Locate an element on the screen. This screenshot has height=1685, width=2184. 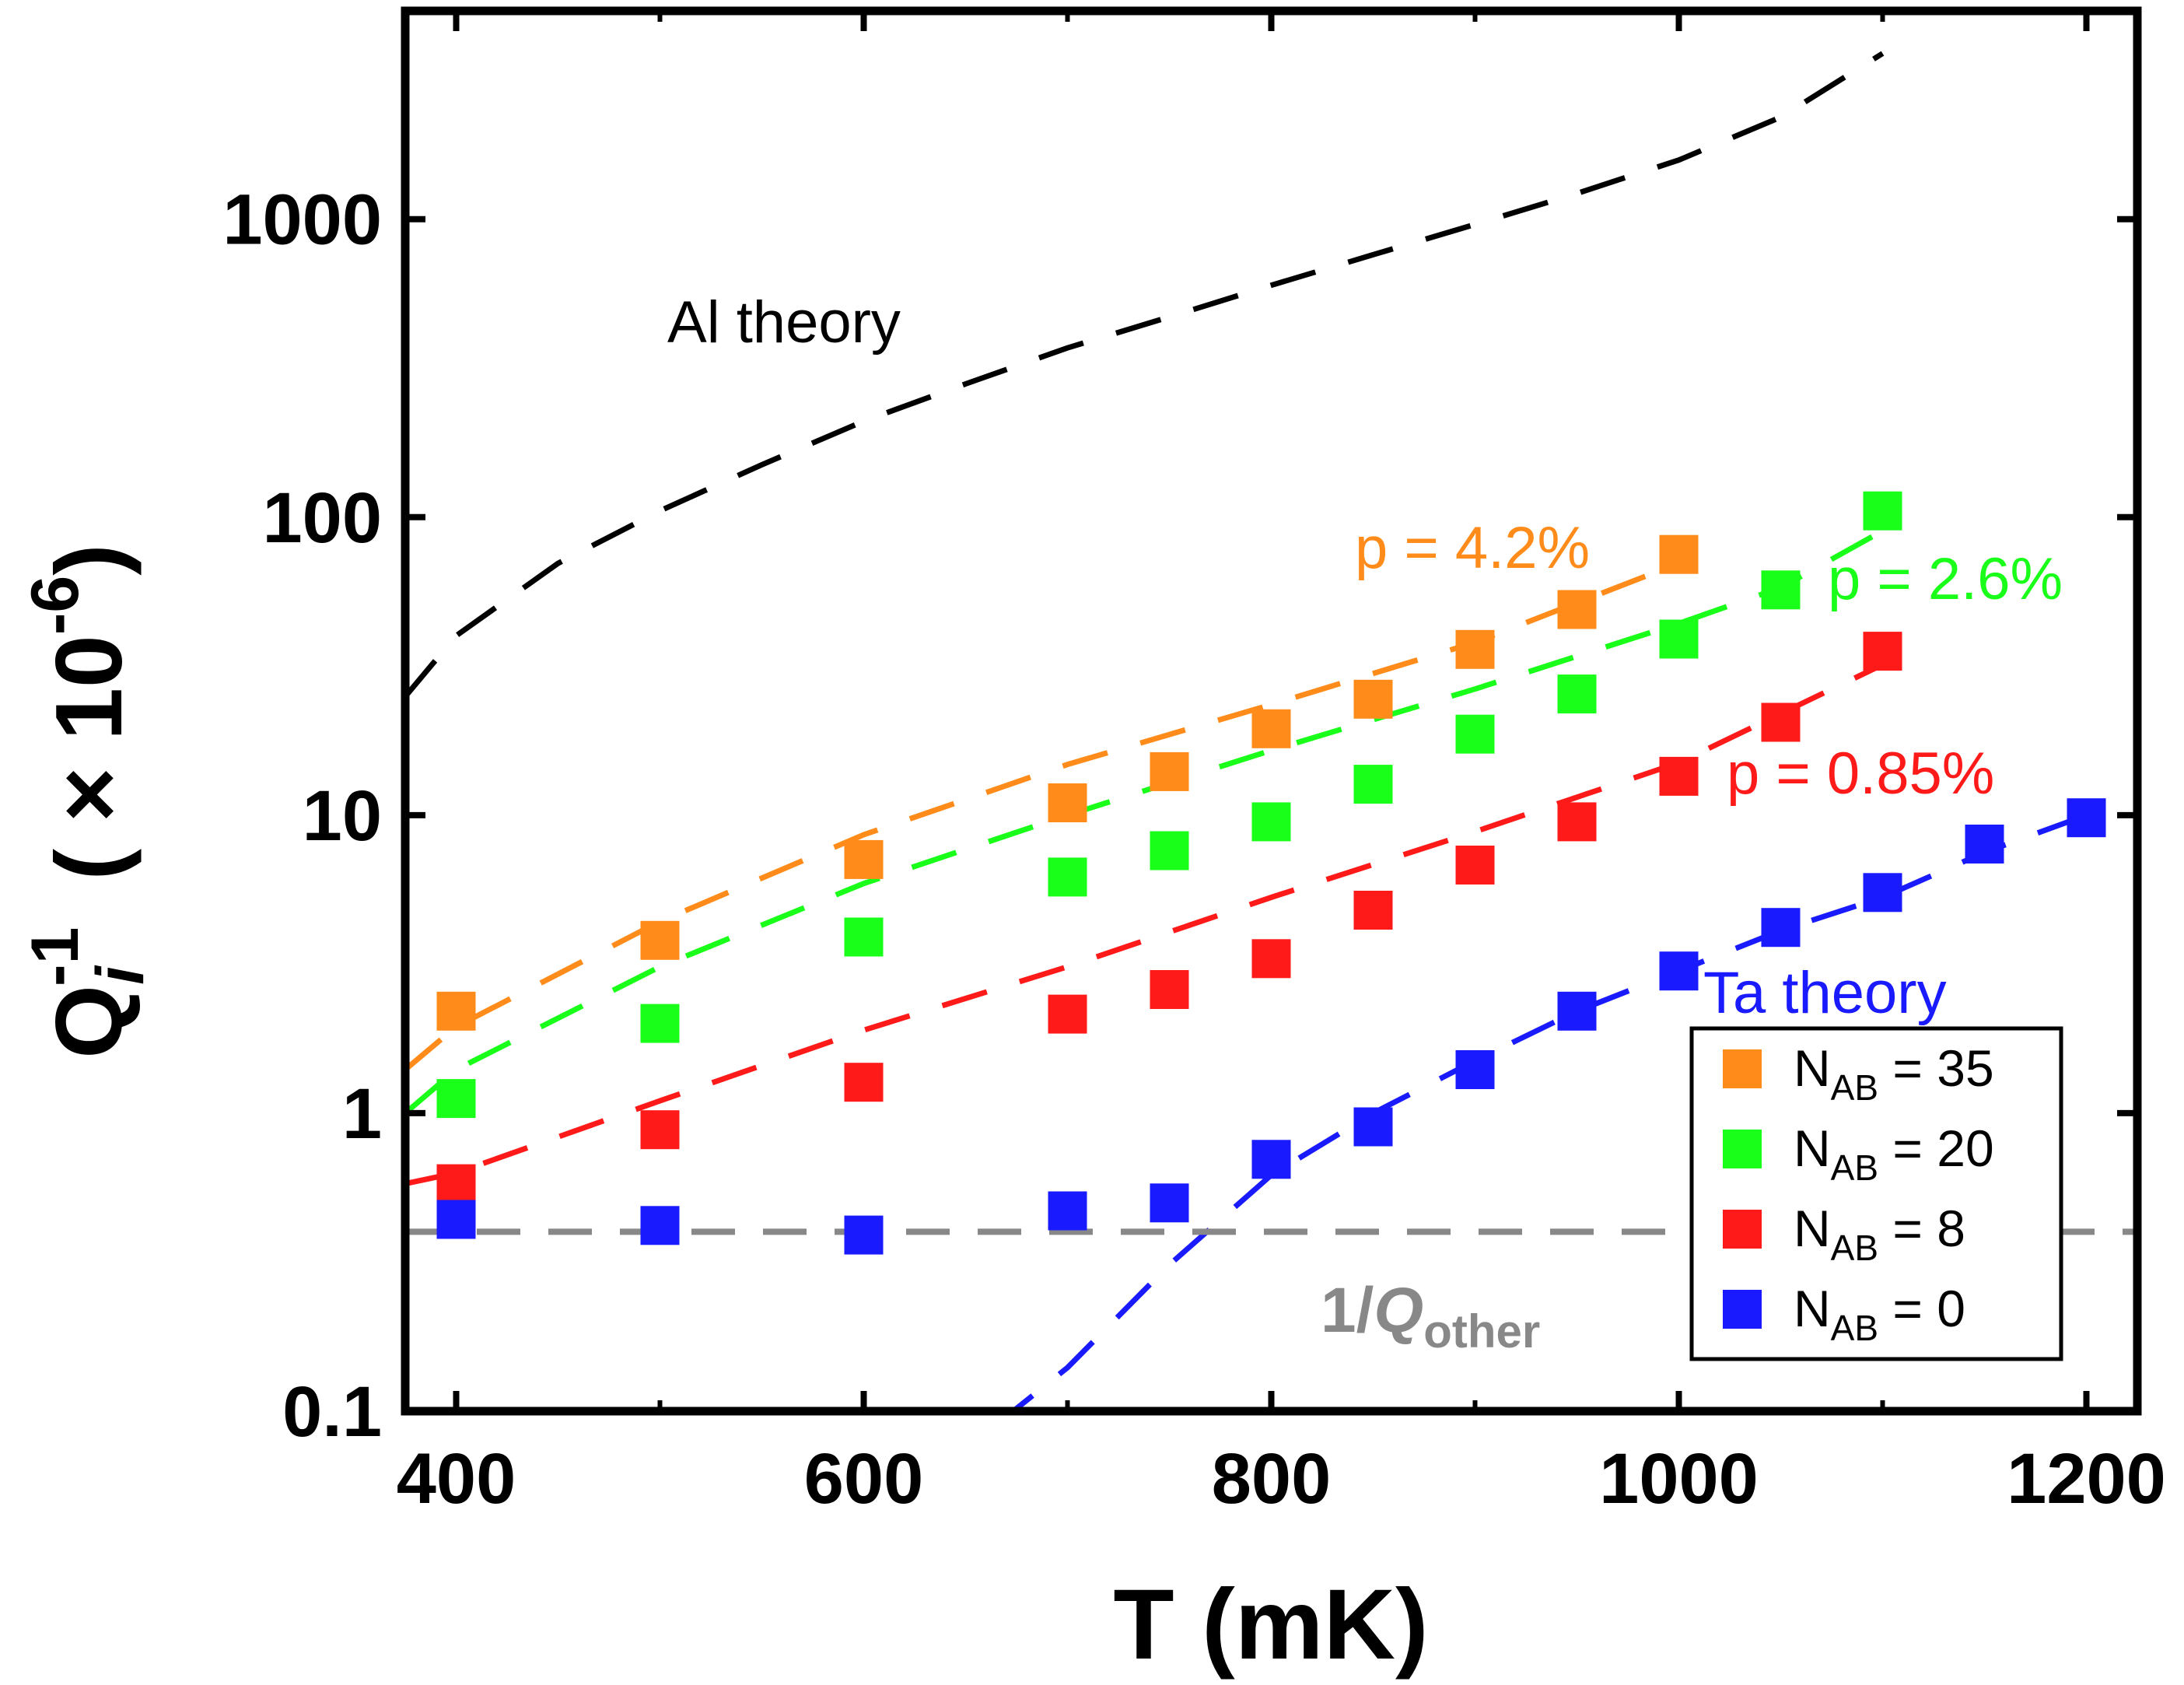
y-axis-title-sup: -1 is located at coordinates (56, 957).